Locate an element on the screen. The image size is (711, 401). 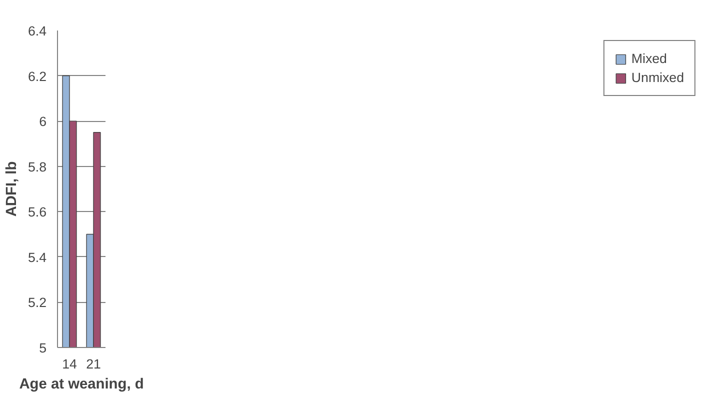
y-tick-label: 6.4 is located at coordinates (38, 31).